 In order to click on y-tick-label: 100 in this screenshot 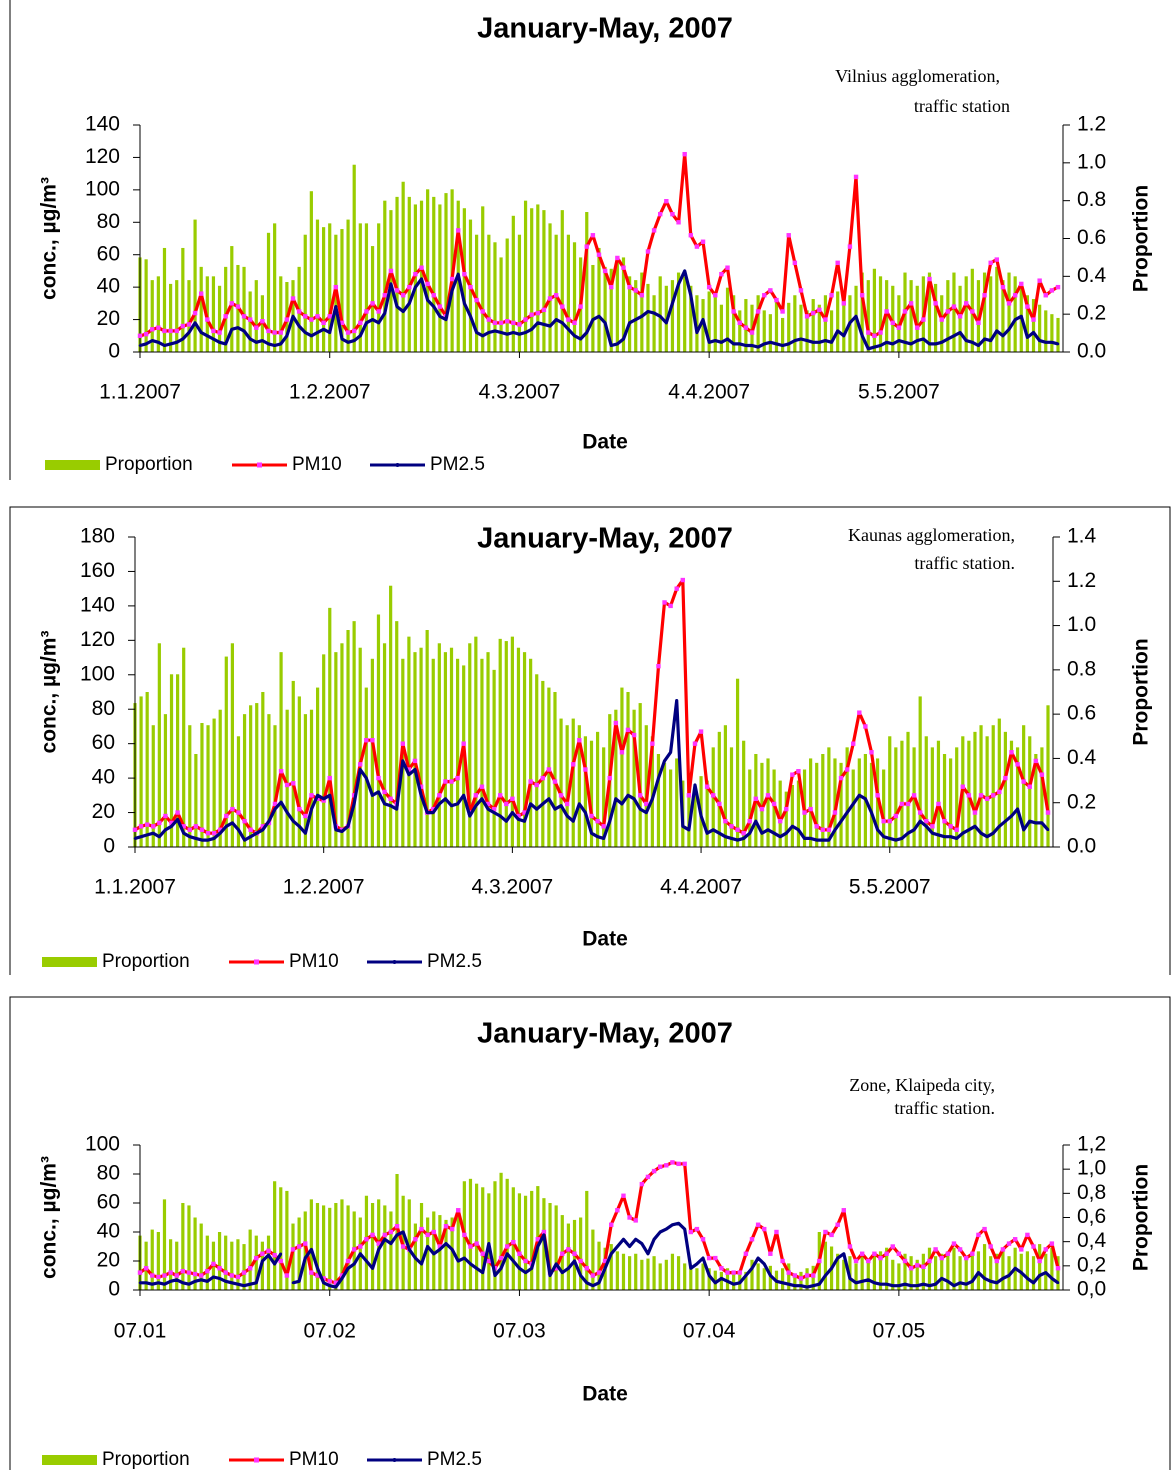, I will do `click(102, 188)`.